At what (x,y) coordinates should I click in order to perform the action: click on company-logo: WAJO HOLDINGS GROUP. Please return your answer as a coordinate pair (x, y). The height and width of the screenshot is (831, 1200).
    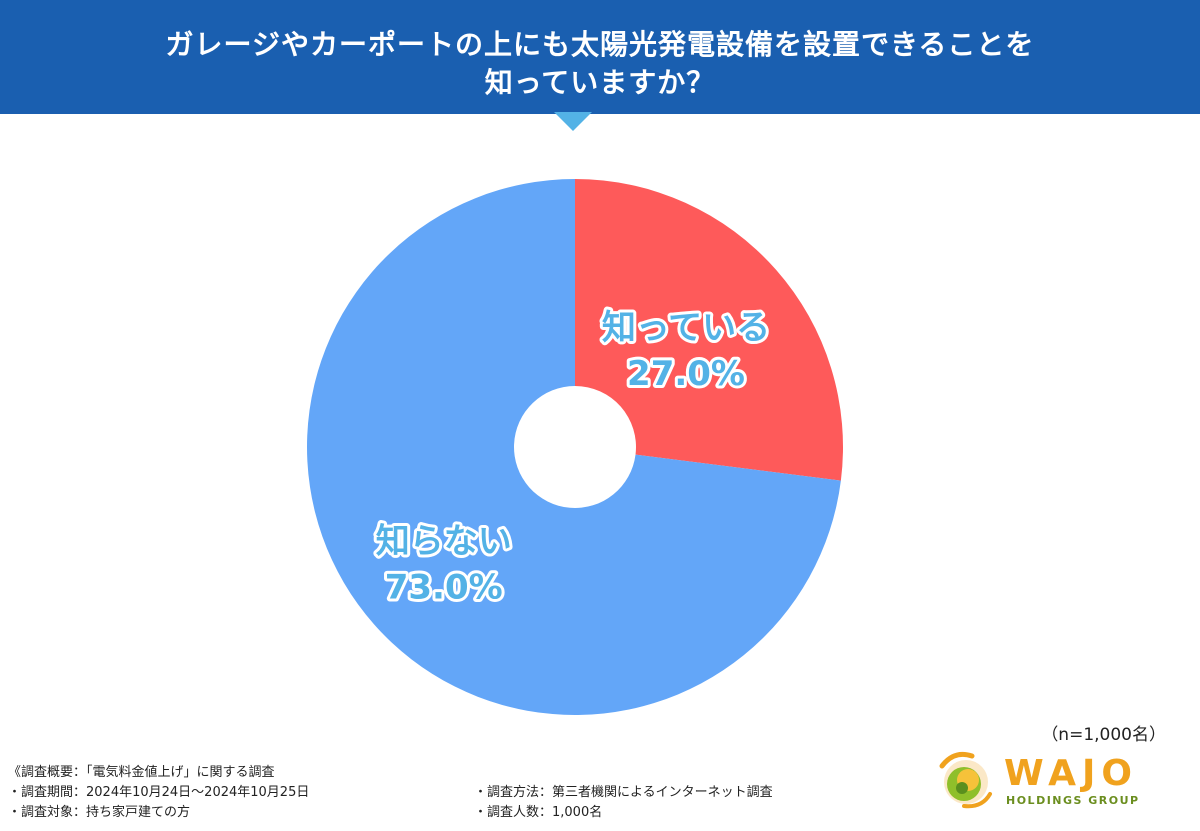
    Looking at the image, I should click on (1049, 783).